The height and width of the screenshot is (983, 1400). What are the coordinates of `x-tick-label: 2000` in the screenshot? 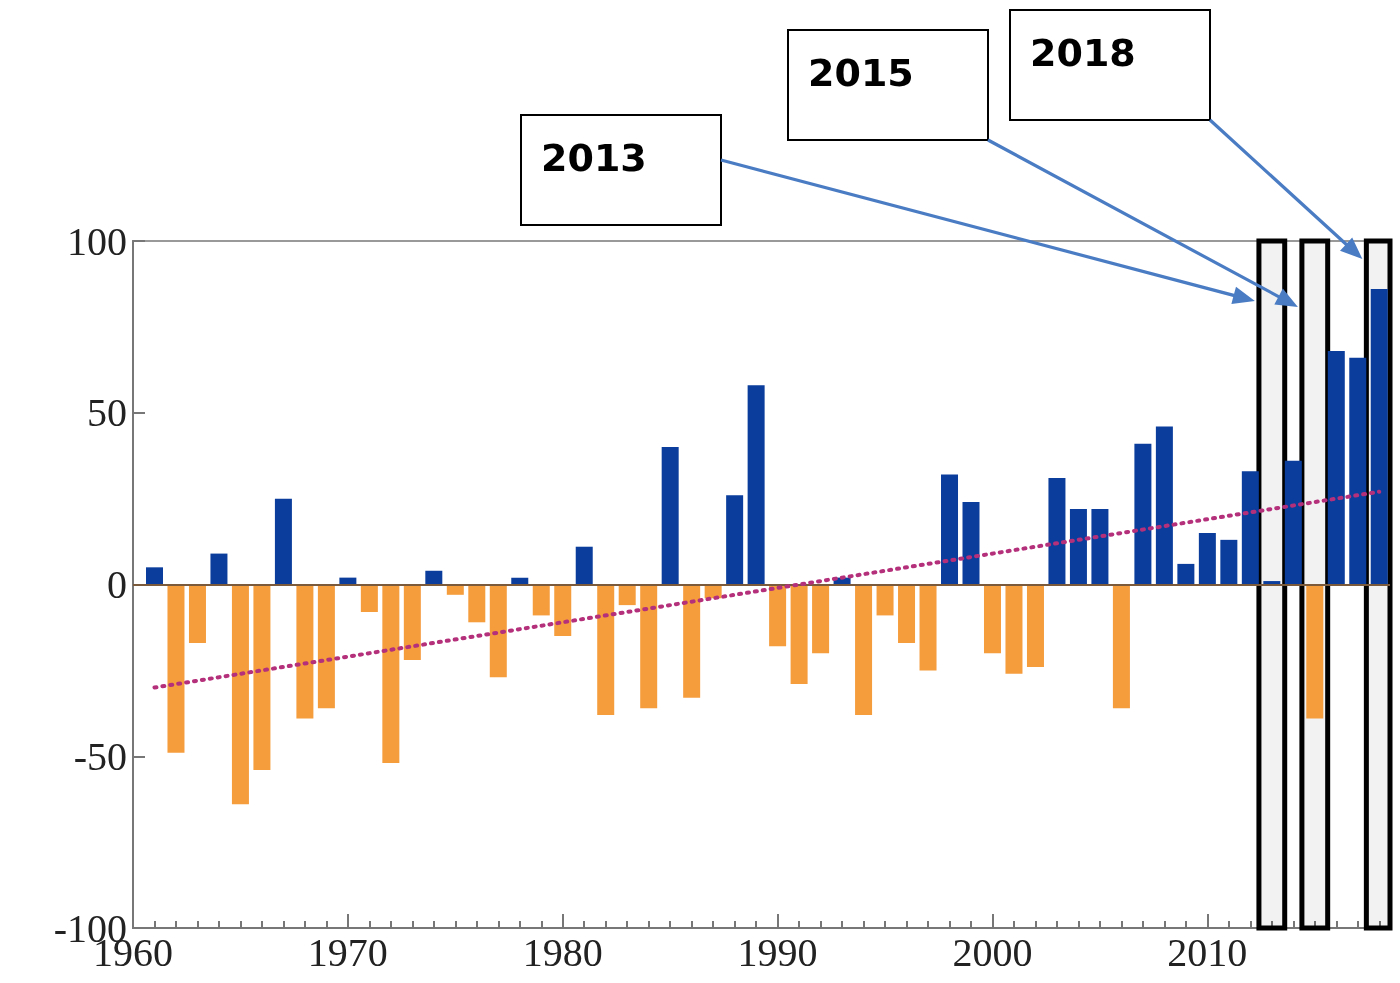 It's located at (992, 952).